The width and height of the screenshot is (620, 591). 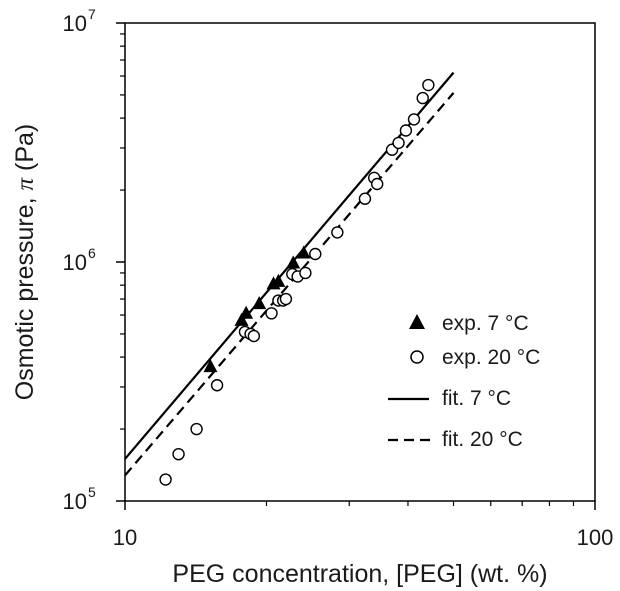 What do you see at coordinates (595, 537) in the screenshot?
I see `x-tick-label: 100` at bounding box center [595, 537].